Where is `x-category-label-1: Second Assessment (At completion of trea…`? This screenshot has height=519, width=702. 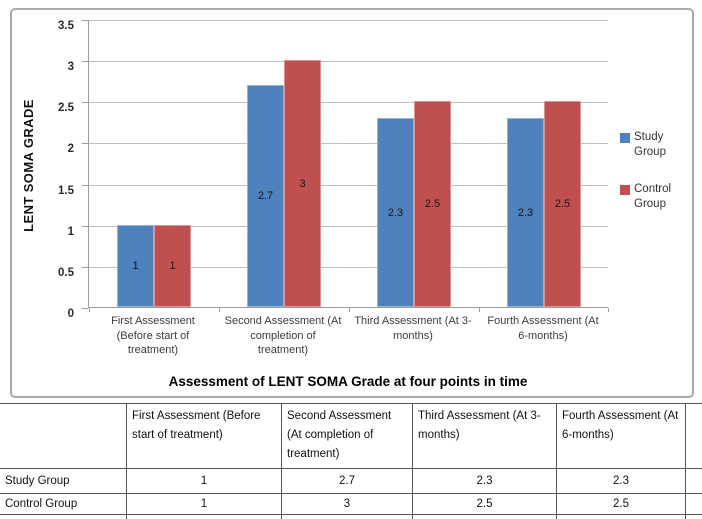 x-category-label-1: Second Assessment (At completion of trea… is located at coordinates (283, 335).